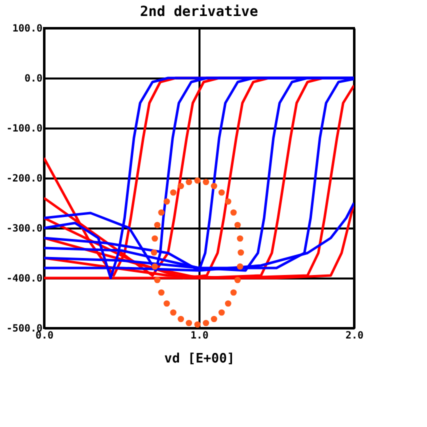 The width and height of the screenshot is (427, 427). I want to click on x-tick-label: 2.0, so click(354, 336).